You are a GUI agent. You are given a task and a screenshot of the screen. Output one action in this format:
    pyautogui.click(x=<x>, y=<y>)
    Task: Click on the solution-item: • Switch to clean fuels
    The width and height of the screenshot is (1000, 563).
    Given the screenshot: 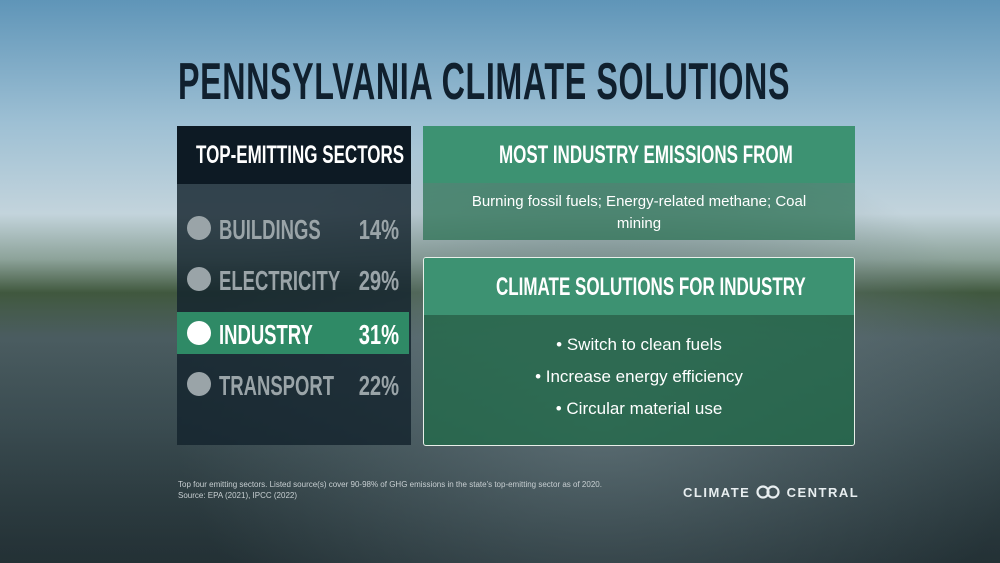 What is the action you would take?
    pyautogui.click(x=639, y=344)
    